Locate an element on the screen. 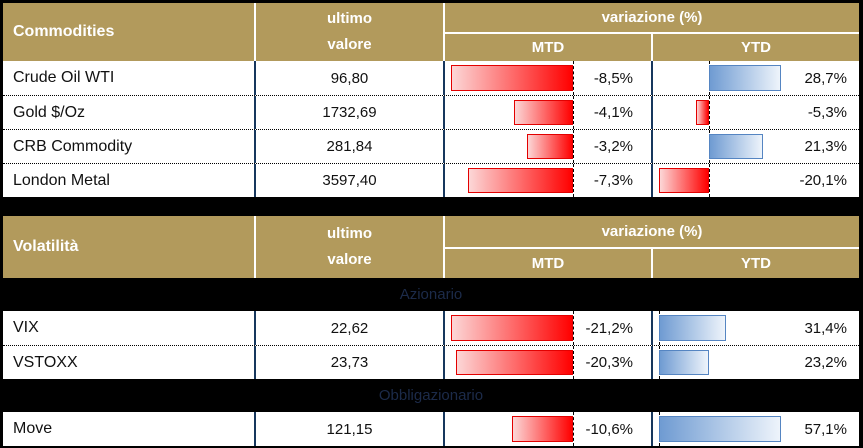  row-label: Crude Oil WTI is located at coordinates (64, 77).